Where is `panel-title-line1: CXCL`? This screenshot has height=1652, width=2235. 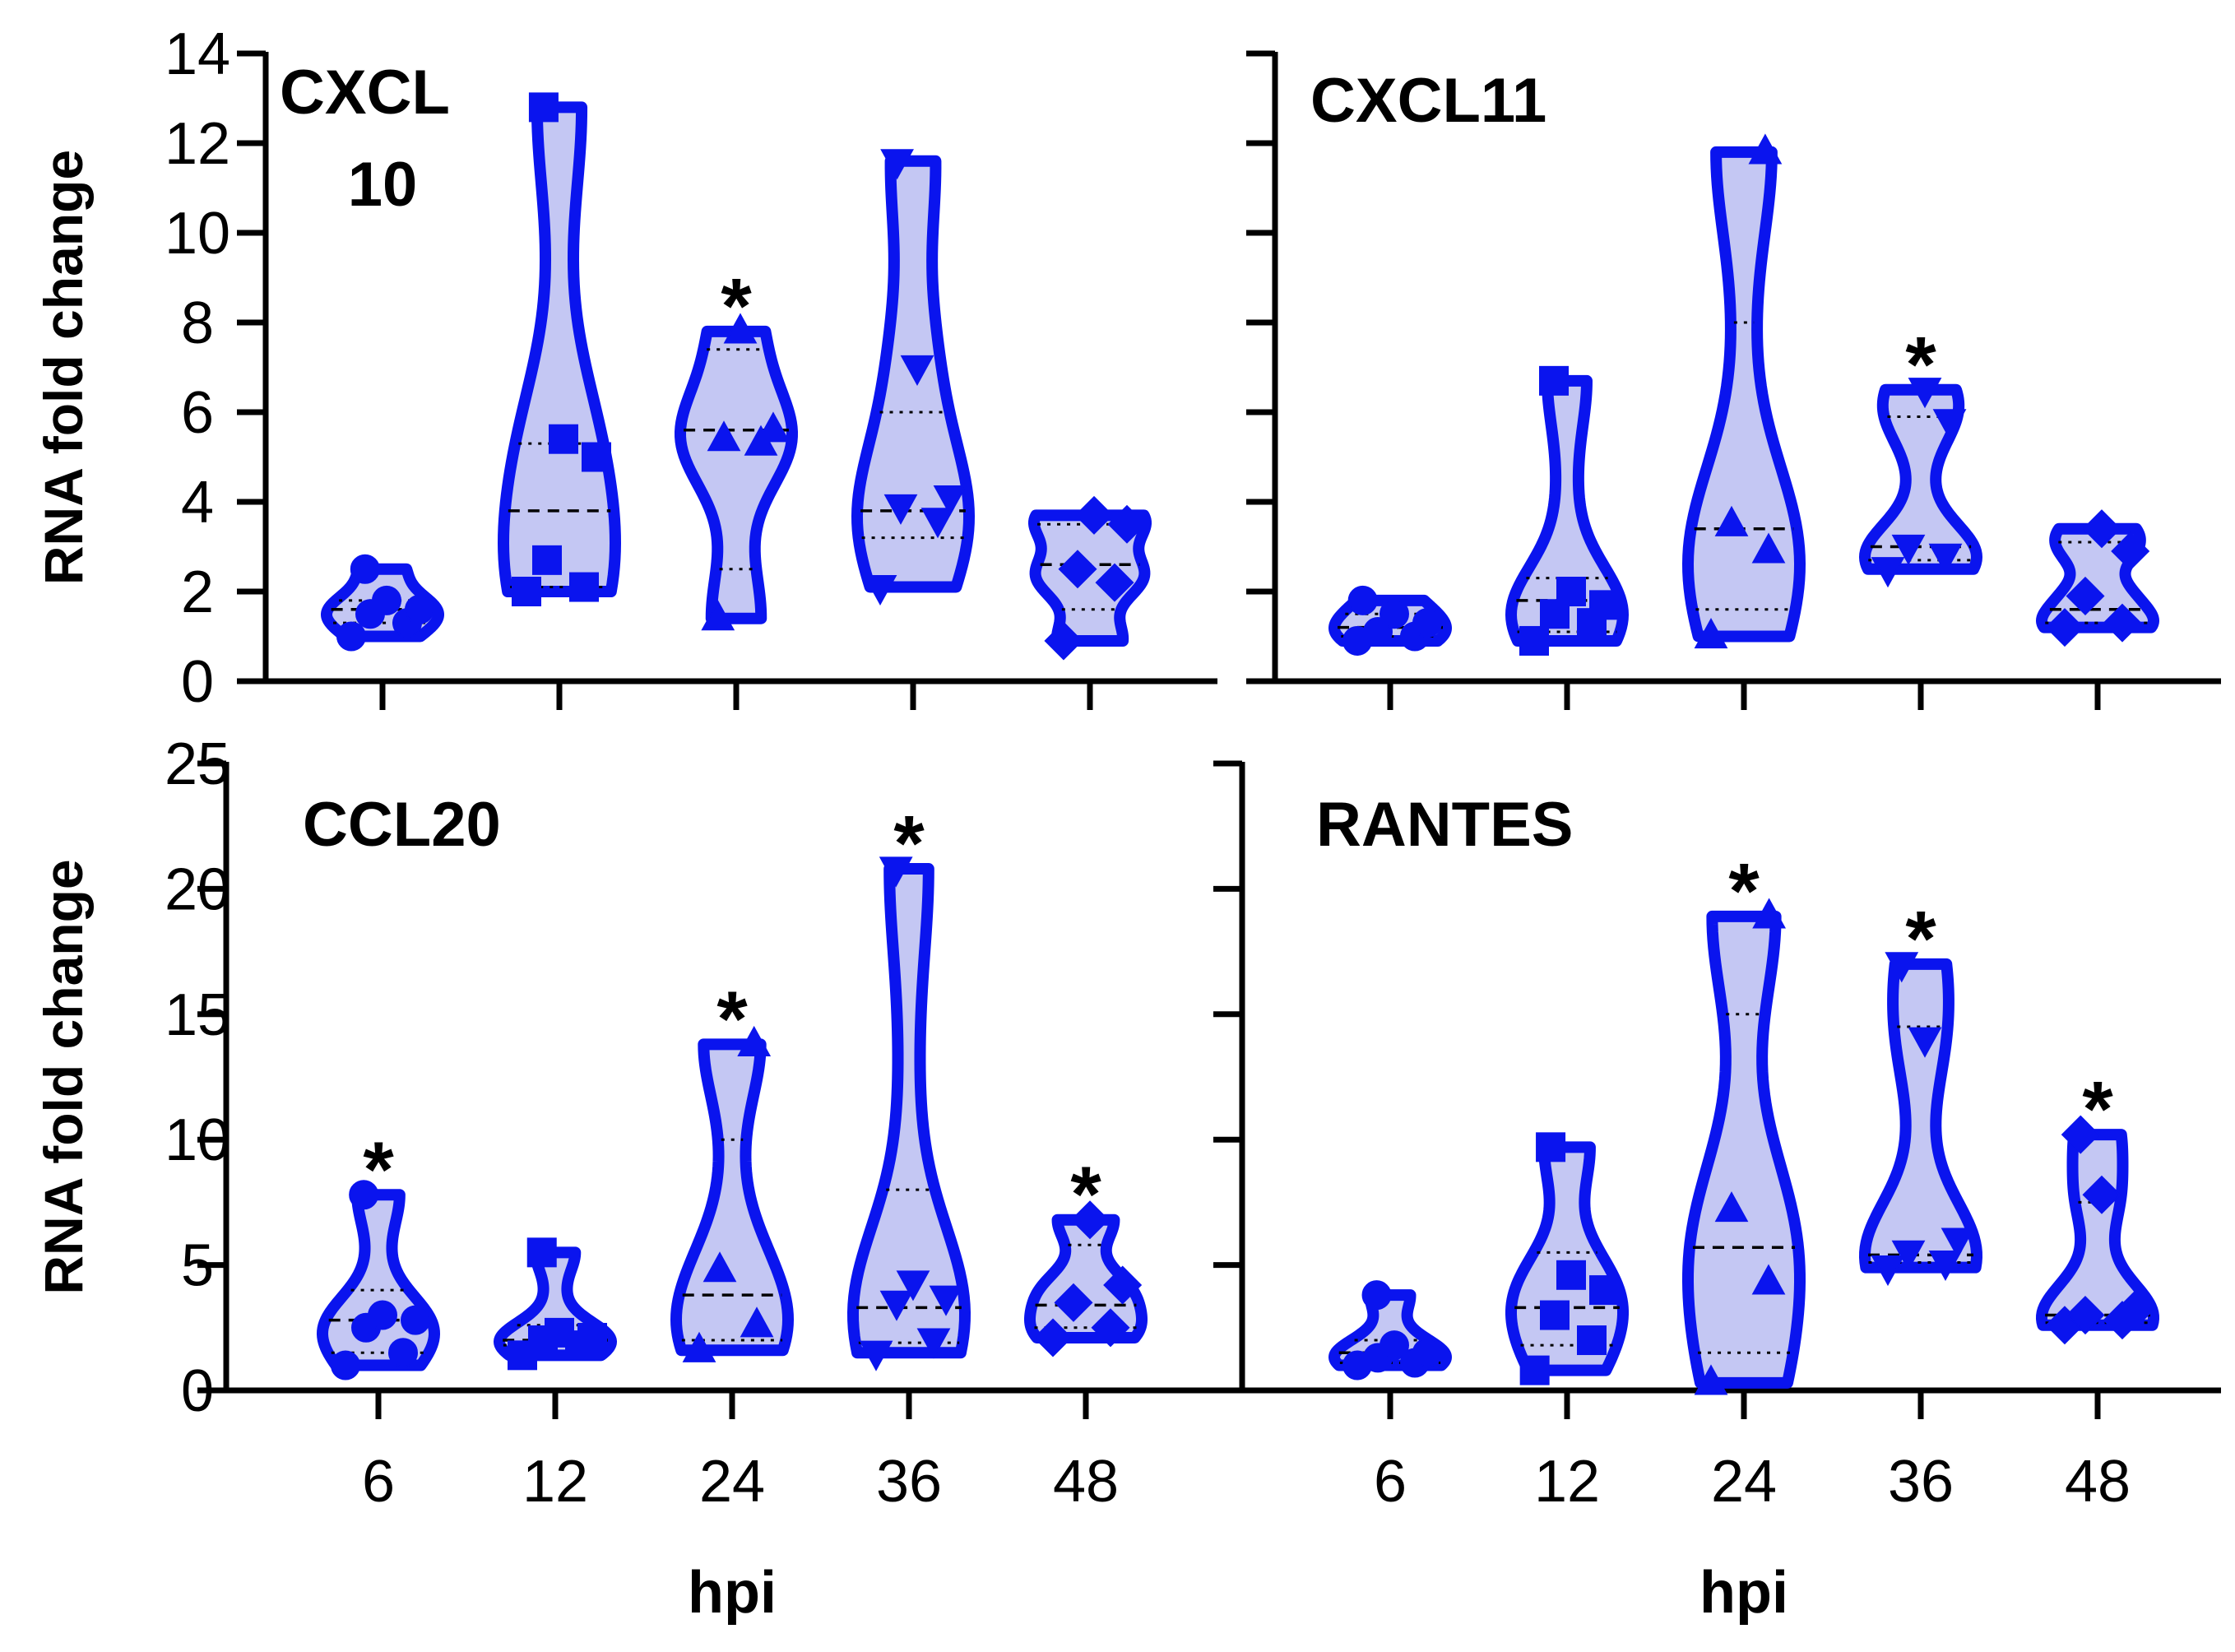 panel-title-line1: CXCL is located at coordinates (365, 93).